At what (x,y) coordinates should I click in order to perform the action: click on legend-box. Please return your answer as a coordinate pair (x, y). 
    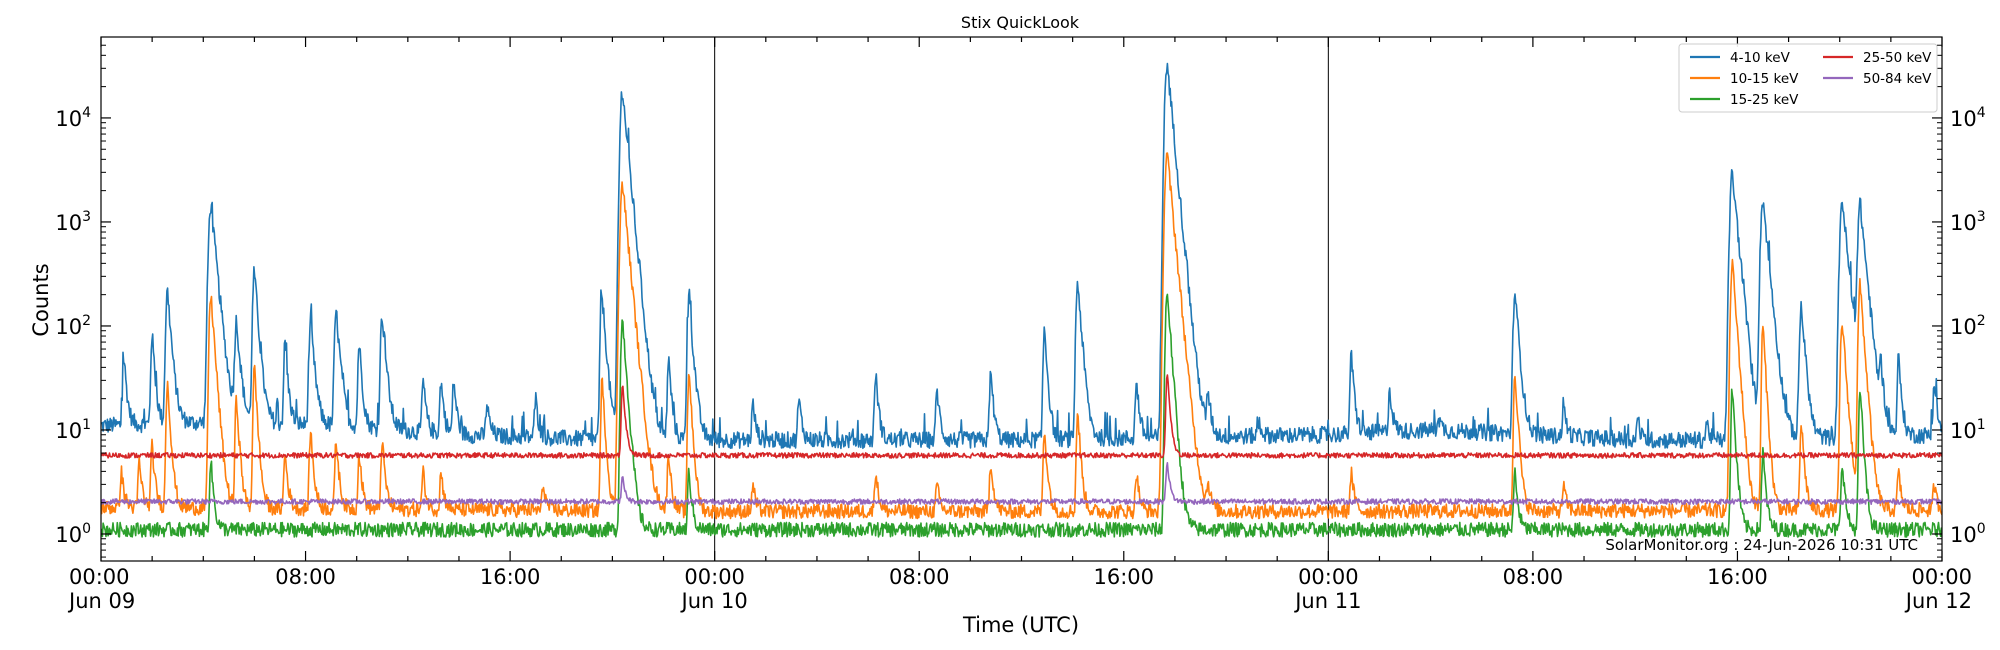
    Looking at the image, I should click on (1808, 78).